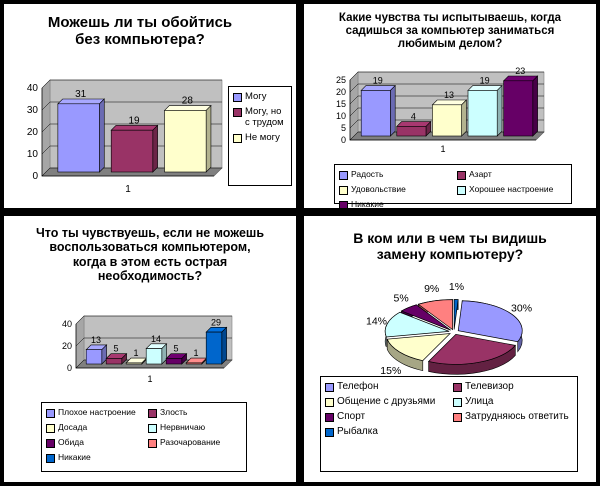 Image resolution: width=600 pixels, height=486 pixels. I want to click on legend-item: Рыбалка, so click(385, 431).